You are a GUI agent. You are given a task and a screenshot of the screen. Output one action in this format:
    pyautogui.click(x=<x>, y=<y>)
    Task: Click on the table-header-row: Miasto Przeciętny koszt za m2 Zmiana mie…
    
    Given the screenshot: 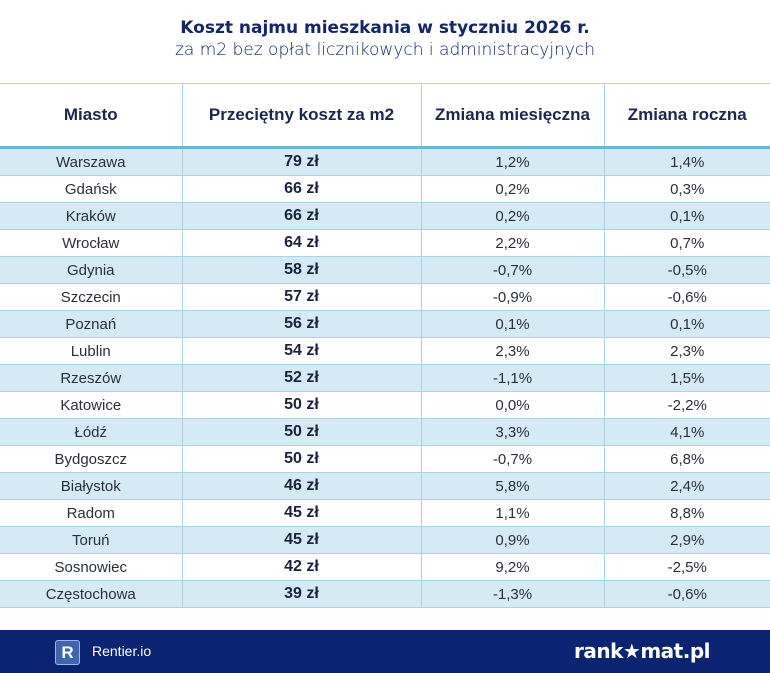 What is the action you would take?
    pyautogui.click(x=385, y=116)
    